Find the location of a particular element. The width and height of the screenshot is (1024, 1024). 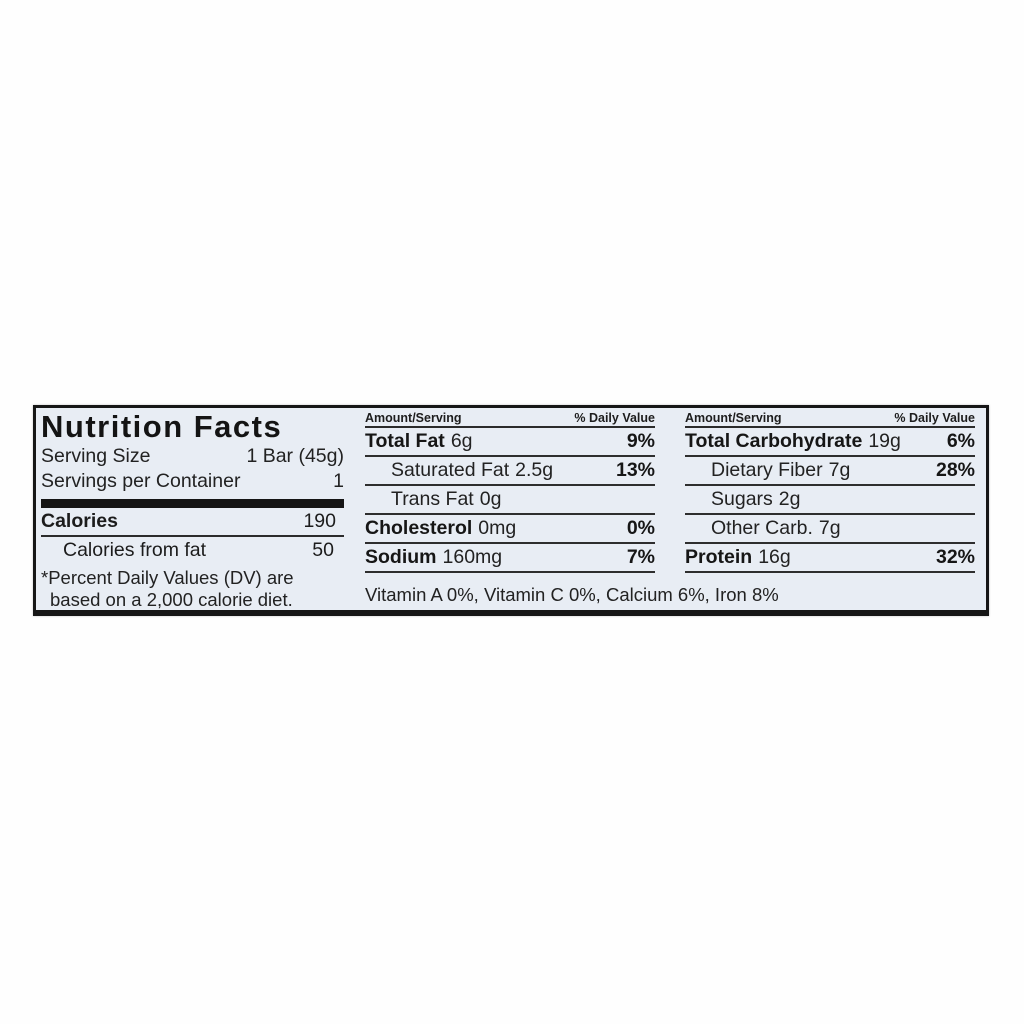

nutrient-row-protein: Protein 16g 32% is located at coordinates (830, 558).